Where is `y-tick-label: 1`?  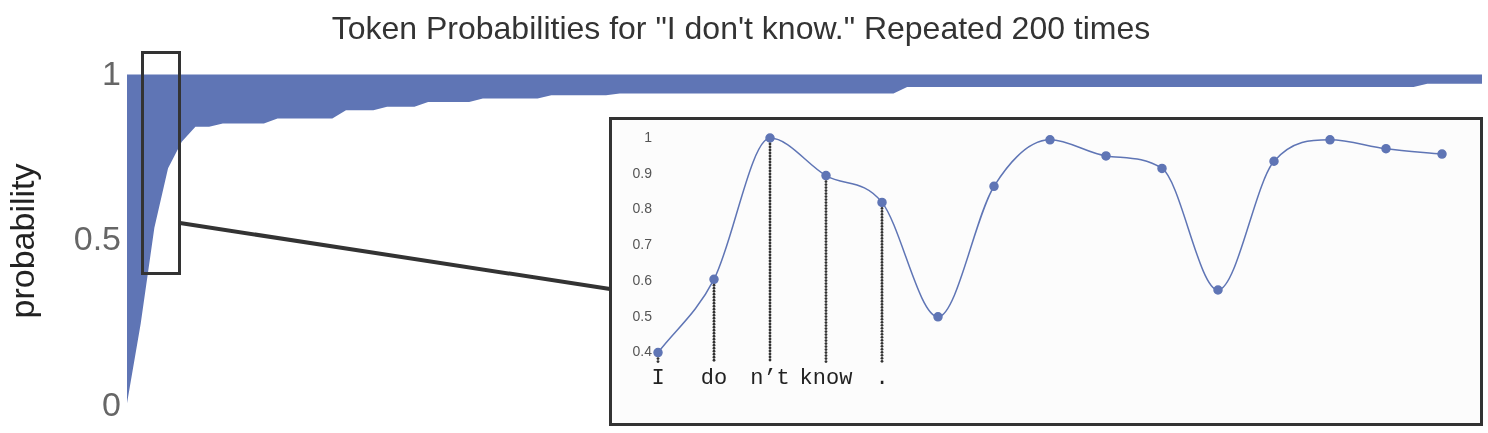 y-tick-label: 1 is located at coordinates (111, 72).